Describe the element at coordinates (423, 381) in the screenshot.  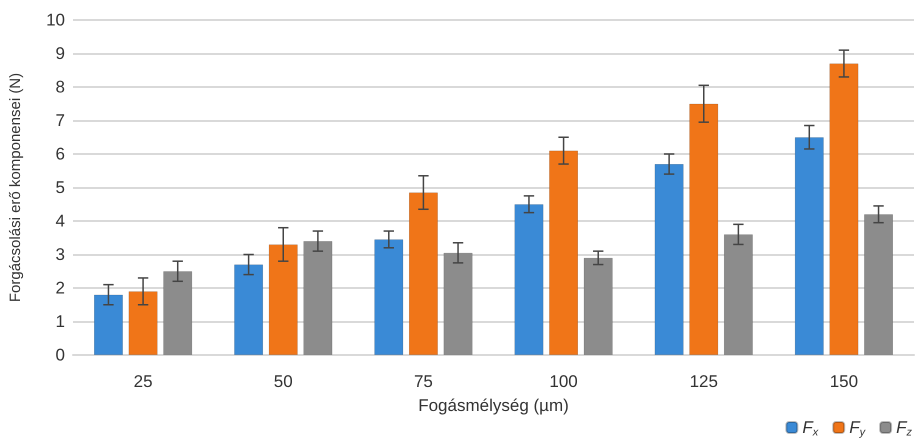
I see `x-tick-label: 75` at that location.